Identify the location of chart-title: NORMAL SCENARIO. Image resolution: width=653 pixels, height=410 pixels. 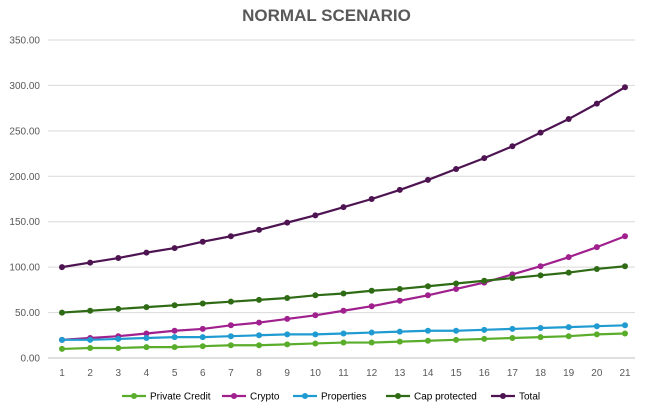
(326, 15).